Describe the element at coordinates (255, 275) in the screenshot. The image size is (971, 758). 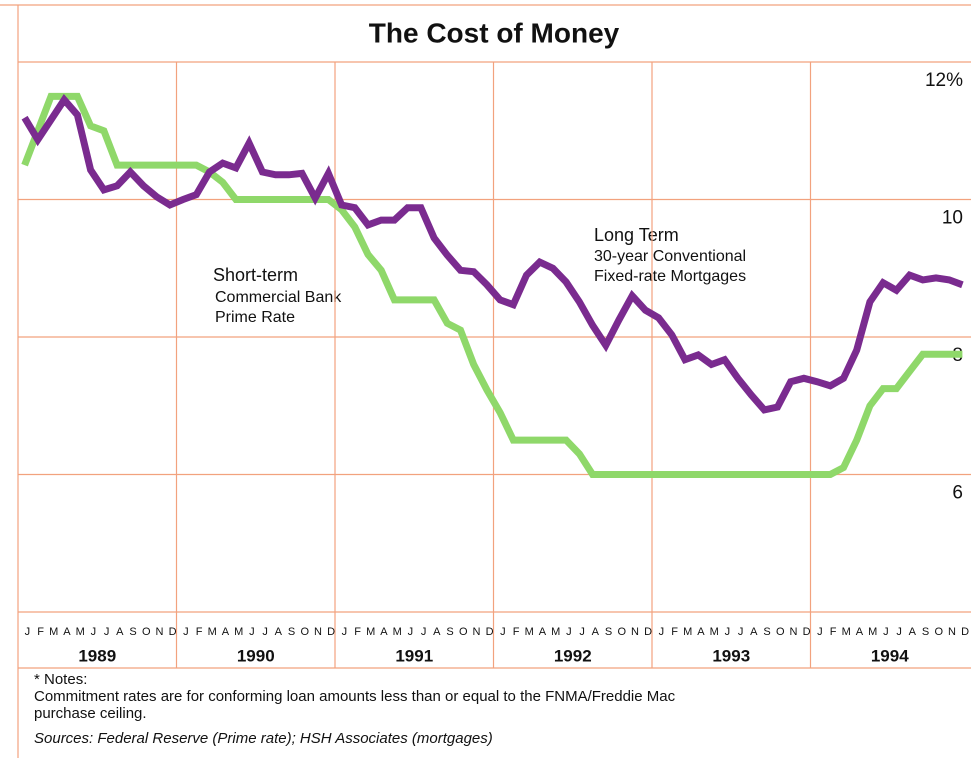
I see `annotation: Short-term` at that location.